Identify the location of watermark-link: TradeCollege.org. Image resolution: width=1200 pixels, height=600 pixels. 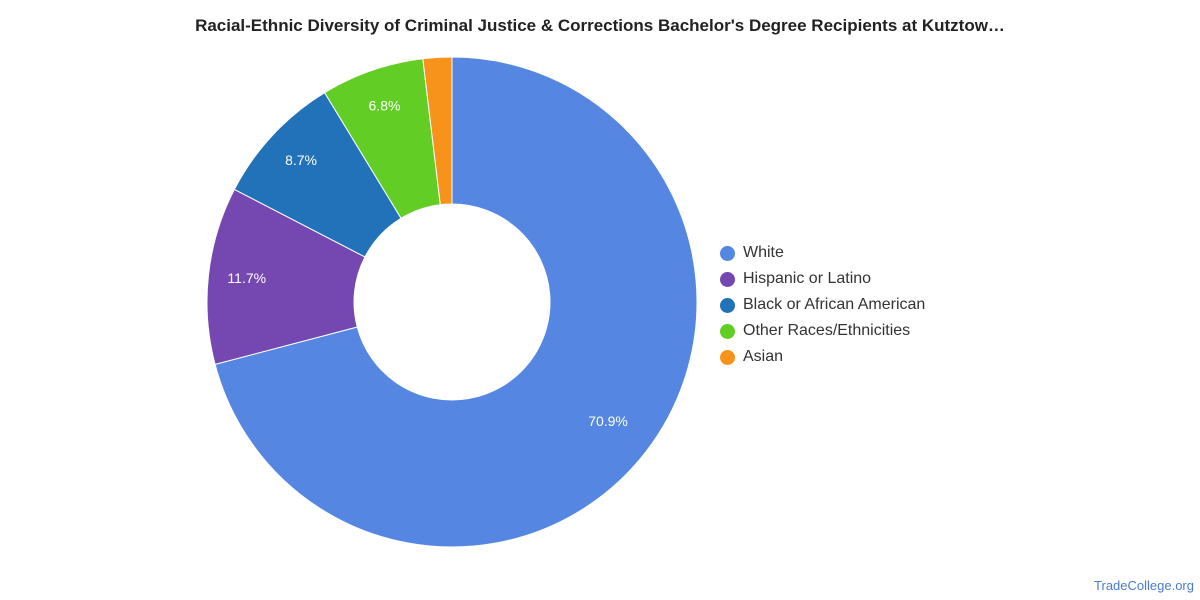
(1144, 585).